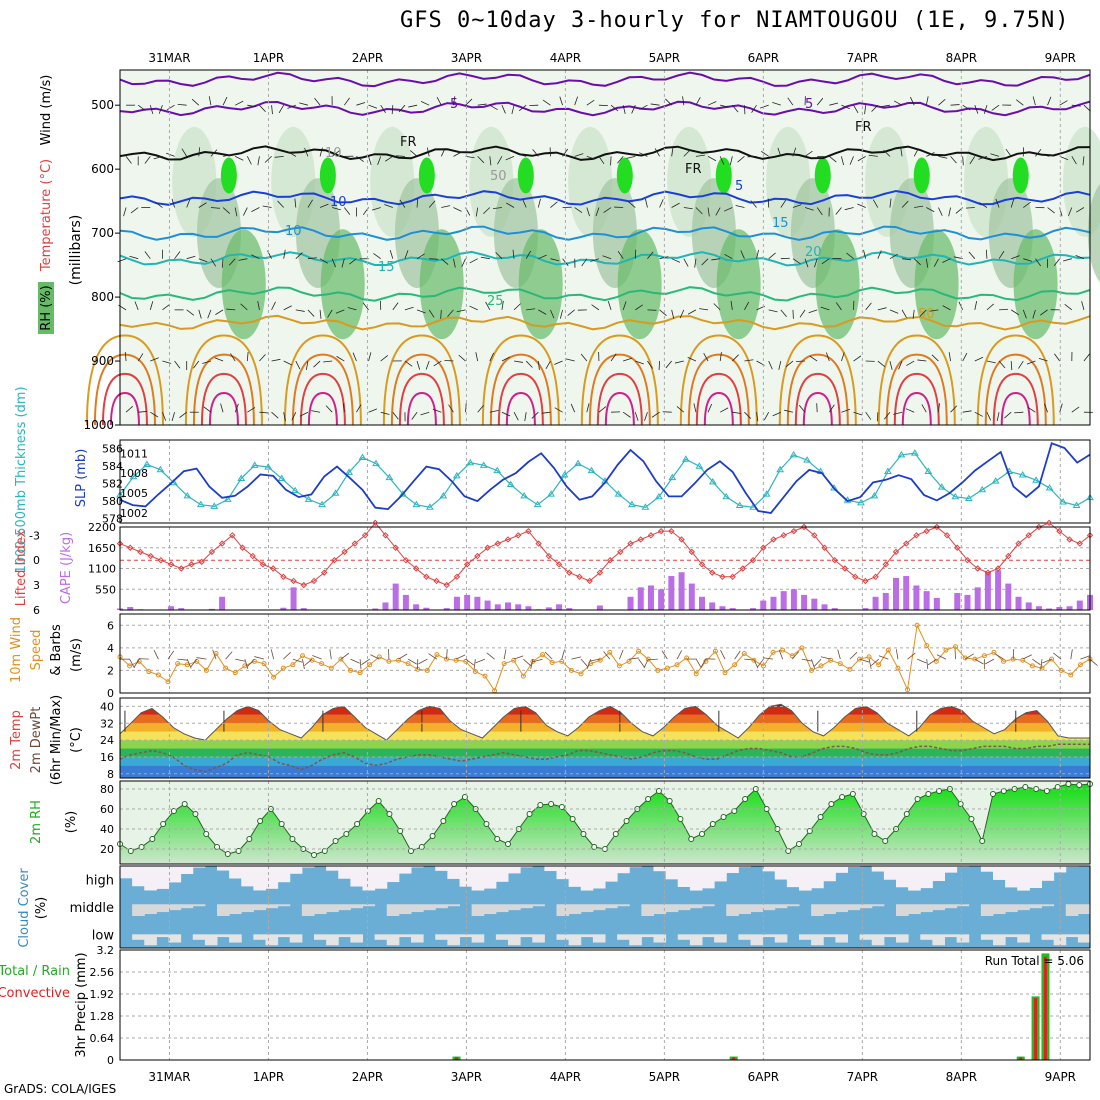 The height and width of the screenshot is (1100, 1100). Describe the element at coordinates (426, 175) in the screenshot. I see `rh-shading` at that location.